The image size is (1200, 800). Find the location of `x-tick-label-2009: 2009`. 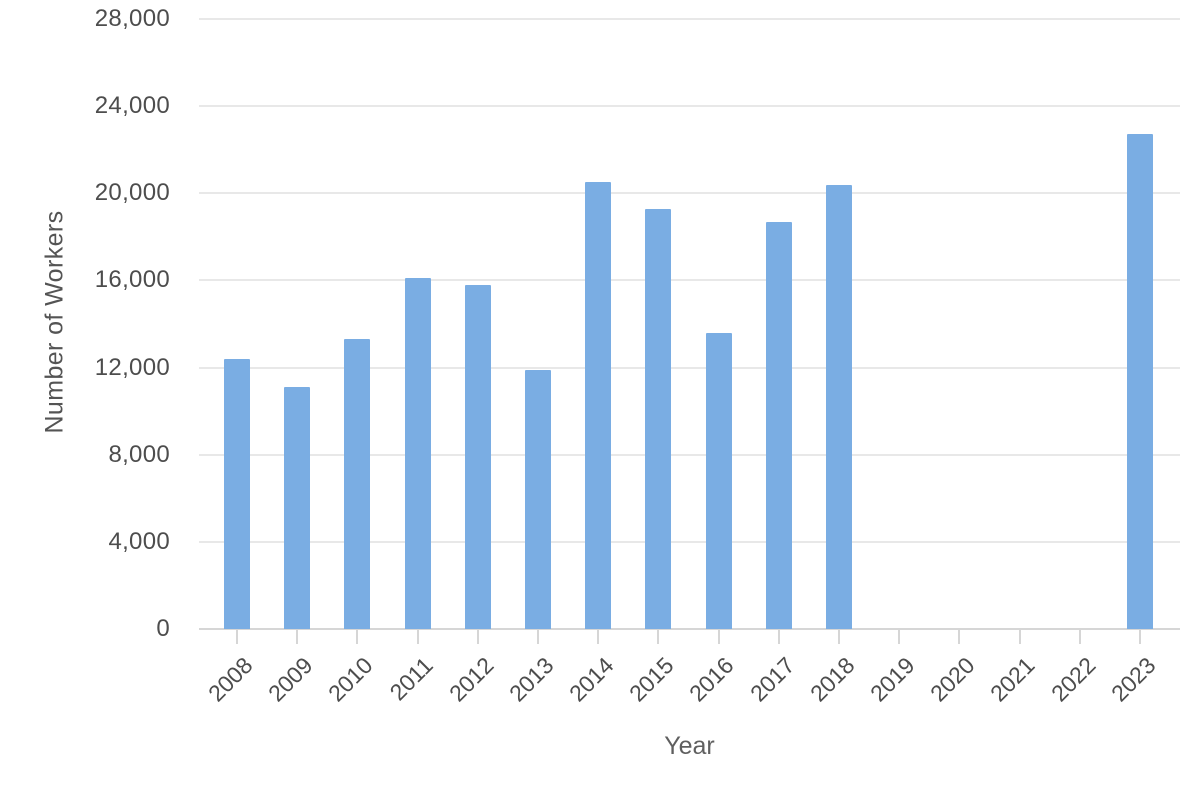

x-tick-label-2009: 2009 is located at coordinates (290, 679).